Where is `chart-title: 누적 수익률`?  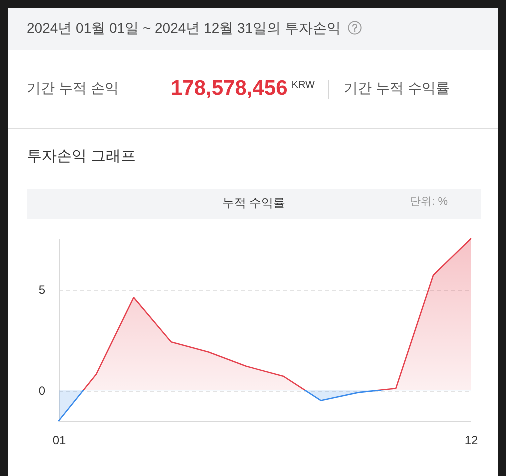 chart-title: 누적 수익률 is located at coordinates (254, 203).